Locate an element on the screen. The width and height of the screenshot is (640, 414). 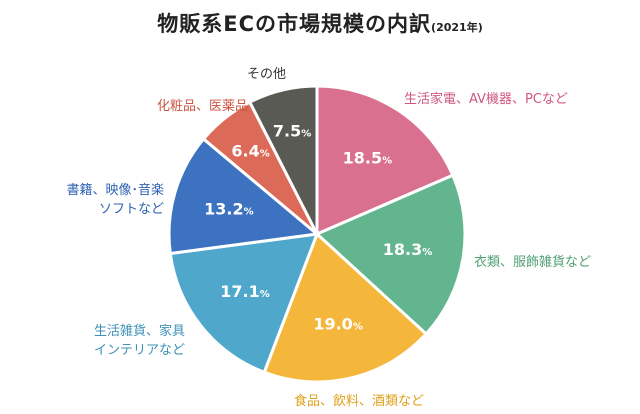
slice-category-label-3: 生活雑貨、家具 インテリアなど is located at coordinates (139, 341).